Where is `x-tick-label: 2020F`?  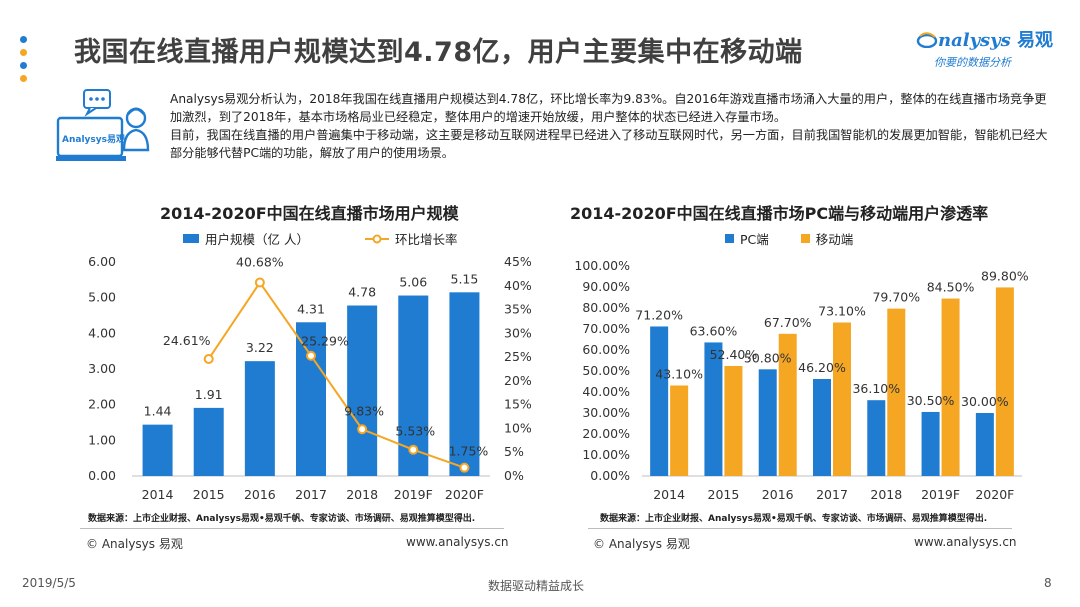
x-tick-label: 2020F is located at coordinates (994, 494).